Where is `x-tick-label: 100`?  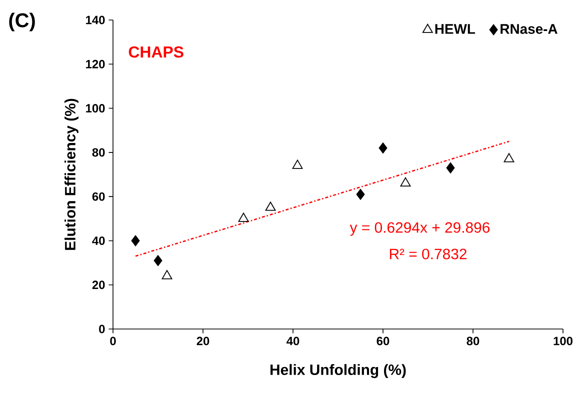
x-tick-label: 100 is located at coordinates (563, 341).